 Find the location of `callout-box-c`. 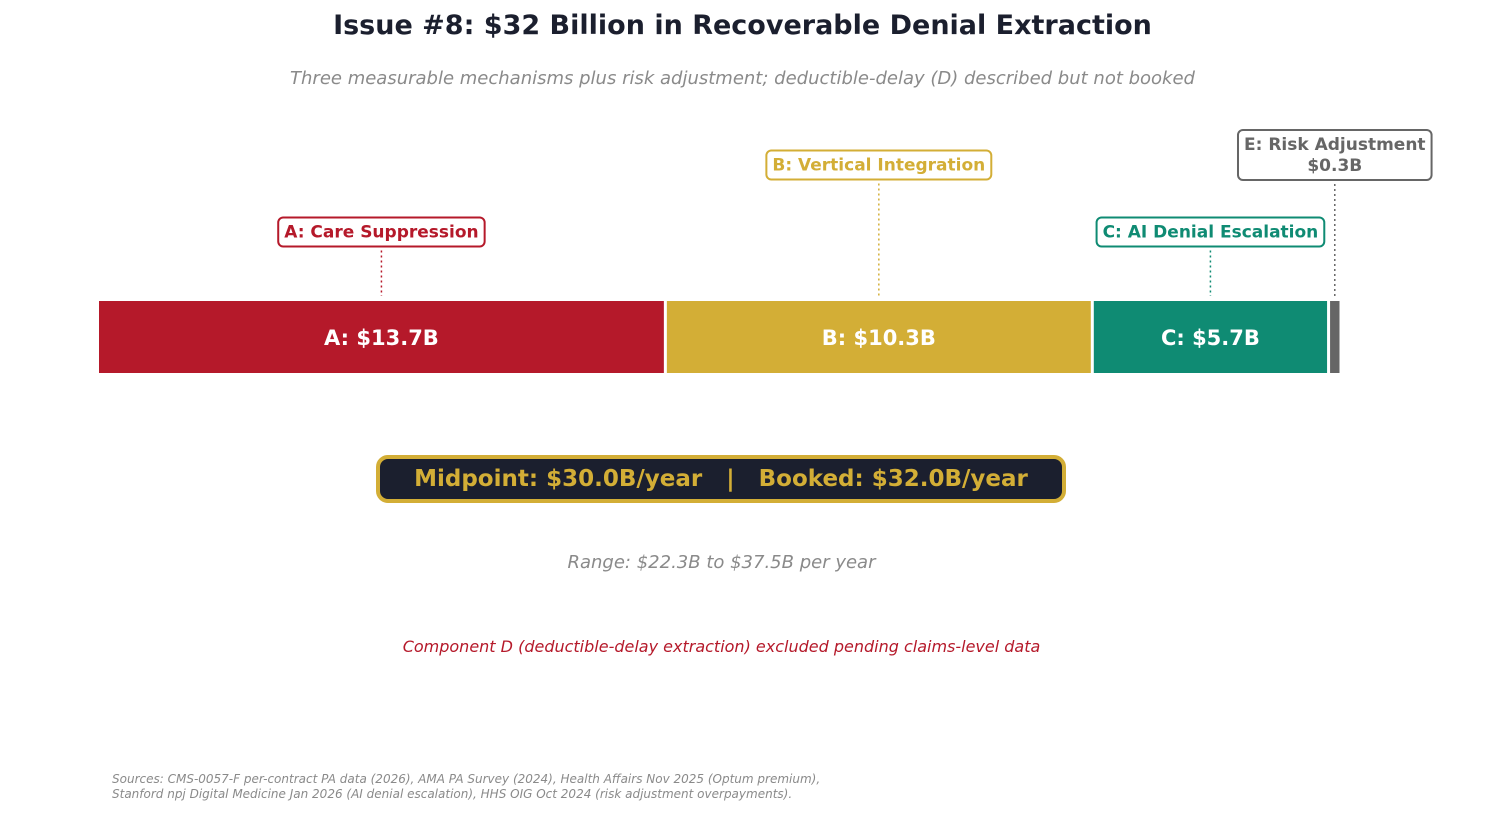

callout-box-c is located at coordinates (1210, 232).